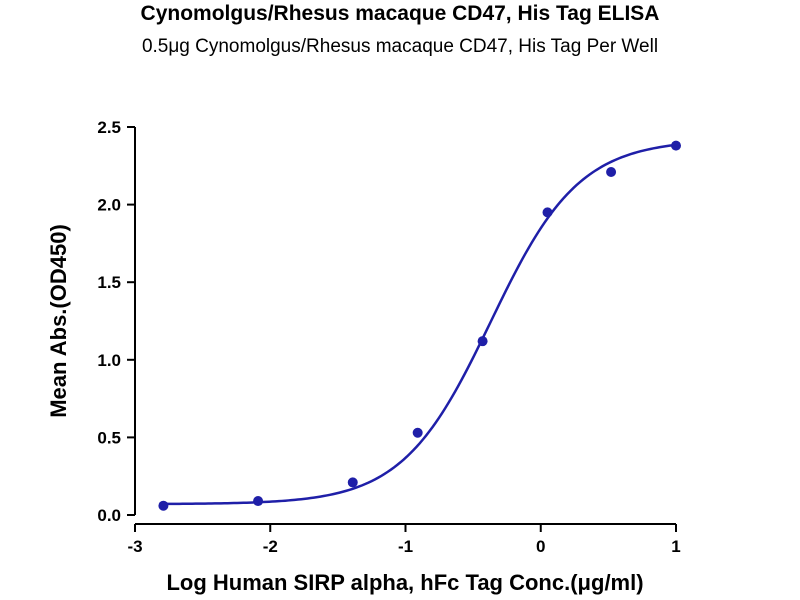 The image size is (800, 600). Describe the element at coordinates (58, 321) in the screenshot. I see `y-axis-title: Mean Abs.(OD450)` at that location.